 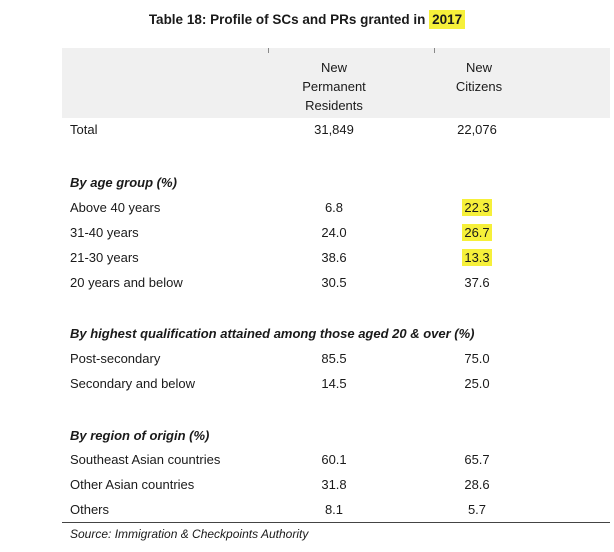 I want to click on cell-citizens: 5.7, so click(x=477, y=509).